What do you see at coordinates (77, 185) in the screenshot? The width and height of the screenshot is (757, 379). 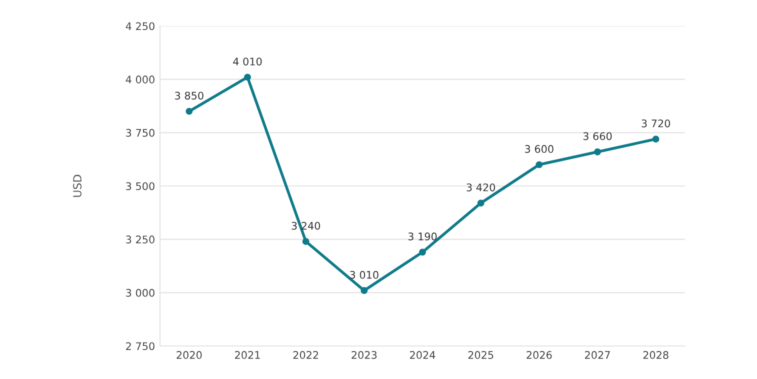 I see `y-axis-title: USD` at bounding box center [77, 185].